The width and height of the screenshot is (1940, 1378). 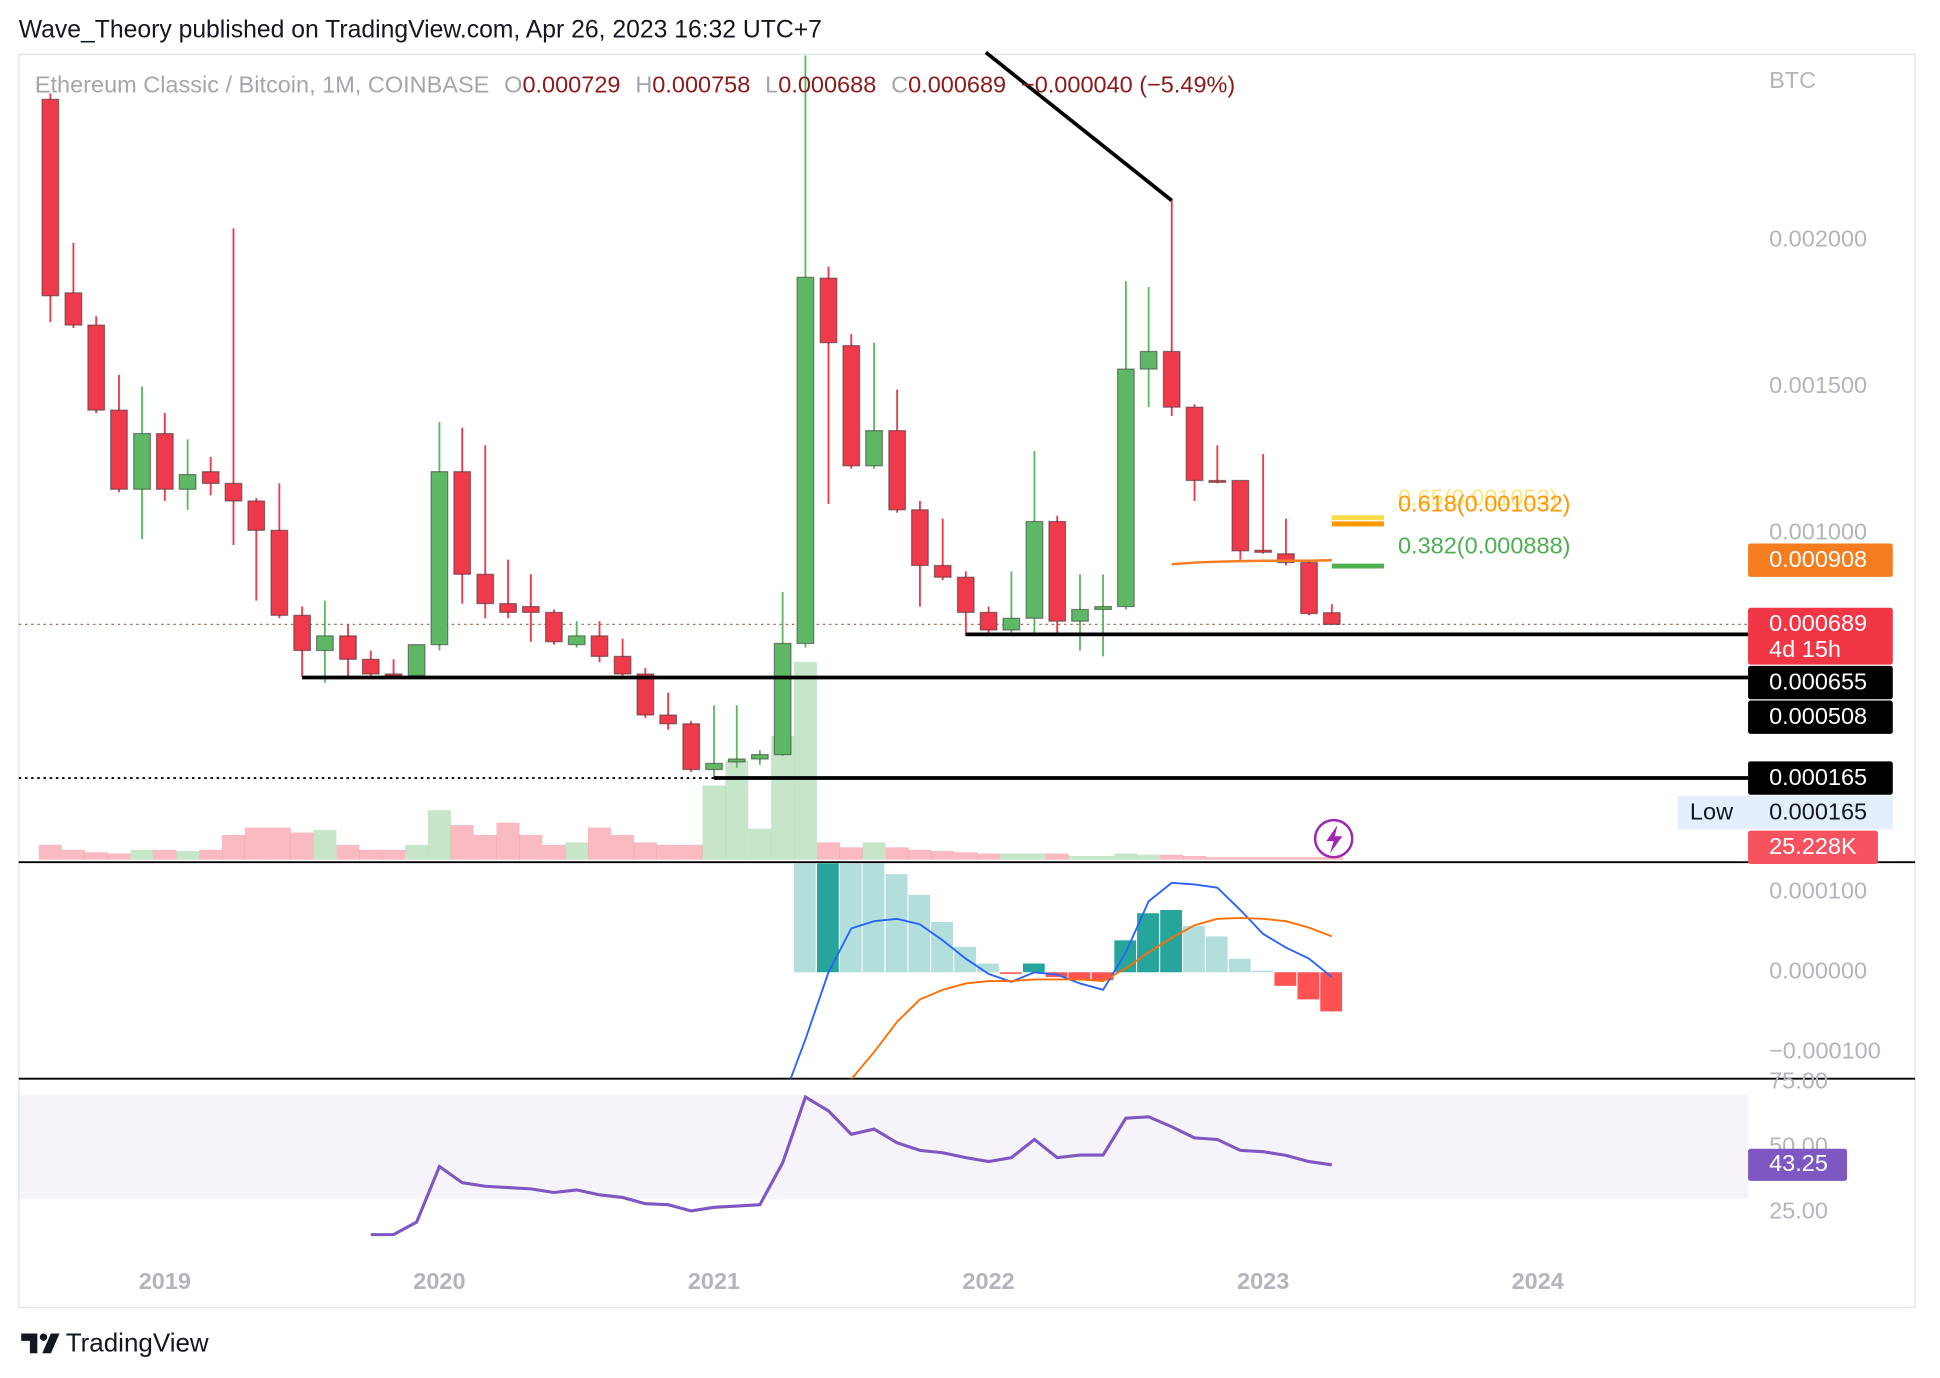 What do you see at coordinates (1333, 838) in the screenshot?
I see `lightning-icon` at bounding box center [1333, 838].